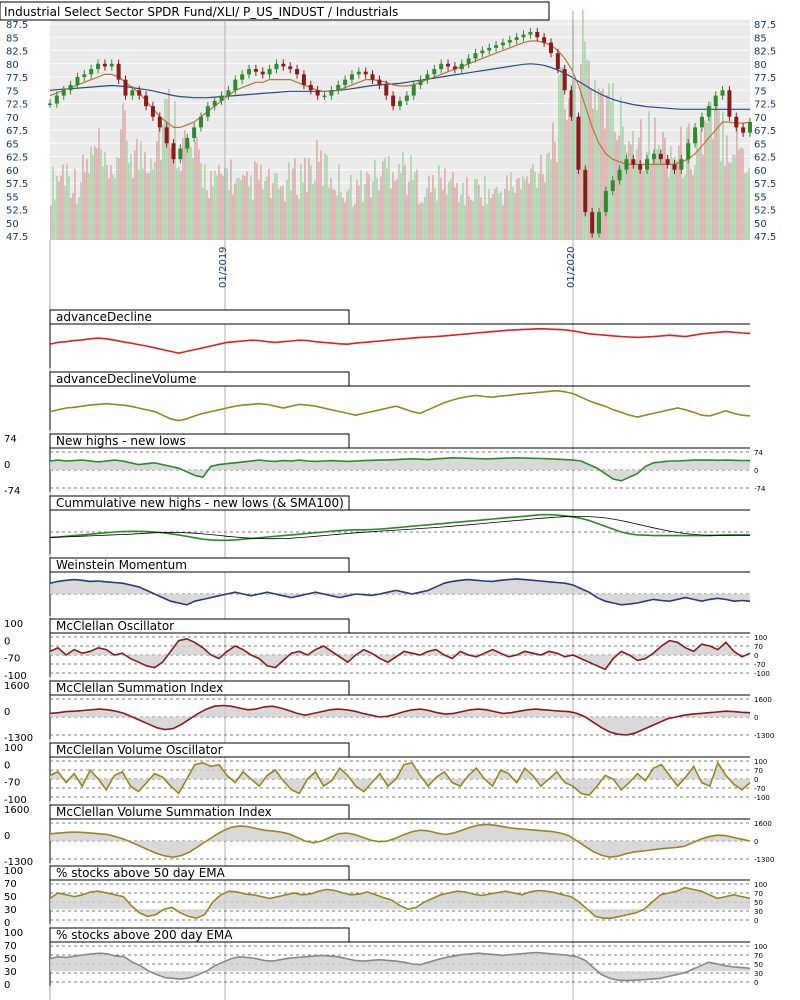 Image resolution: width=800 pixels, height=1000 pixels. What do you see at coordinates (16, 810) in the screenshot?
I see `panel-left-tick: 1600` at bounding box center [16, 810].